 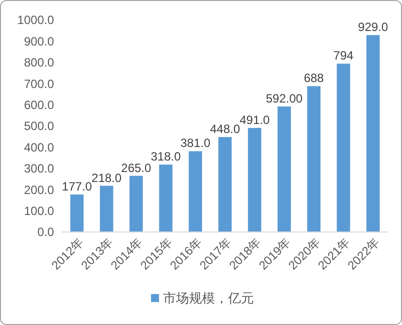 I want to click on data-label: 794, so click(x=343, y=55).